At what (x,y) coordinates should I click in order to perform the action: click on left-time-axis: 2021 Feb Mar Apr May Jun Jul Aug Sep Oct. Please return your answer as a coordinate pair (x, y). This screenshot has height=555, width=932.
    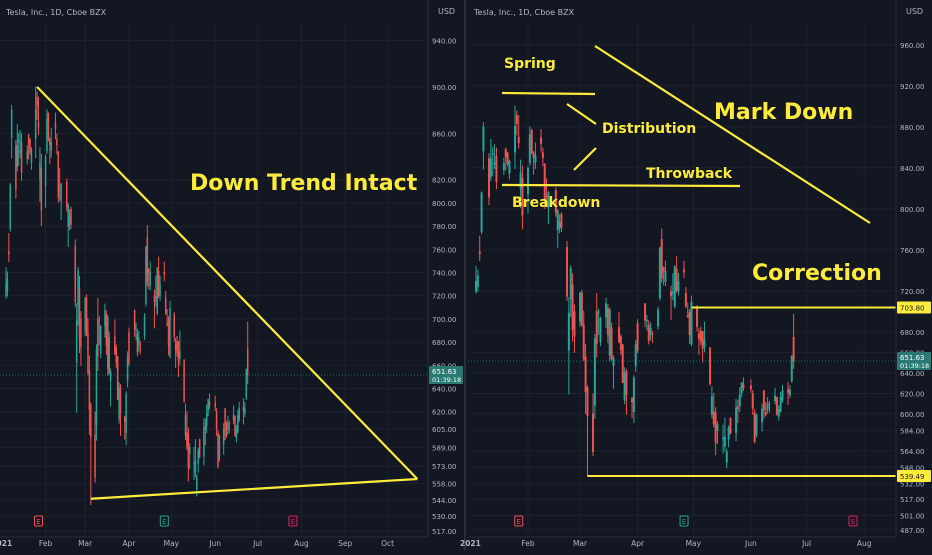
    Looking at the image, I should click on (232, 543).